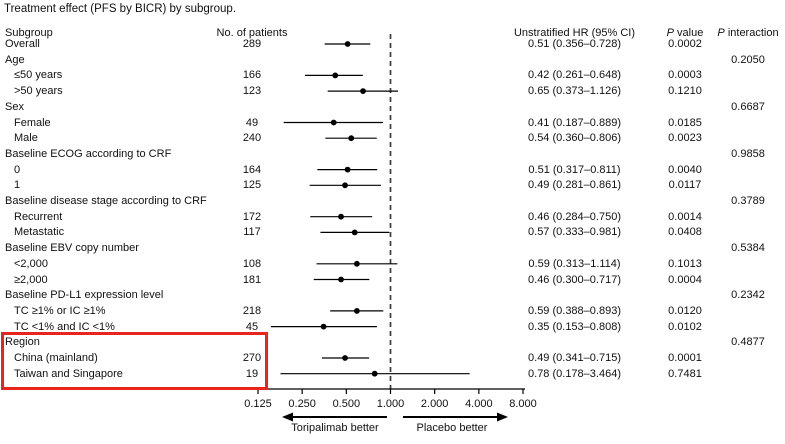 The width and height of the screenshot is (785, 444). I want to click on subgroup-label: TC ≥1% or IC ≥1%, so click(60, 310).